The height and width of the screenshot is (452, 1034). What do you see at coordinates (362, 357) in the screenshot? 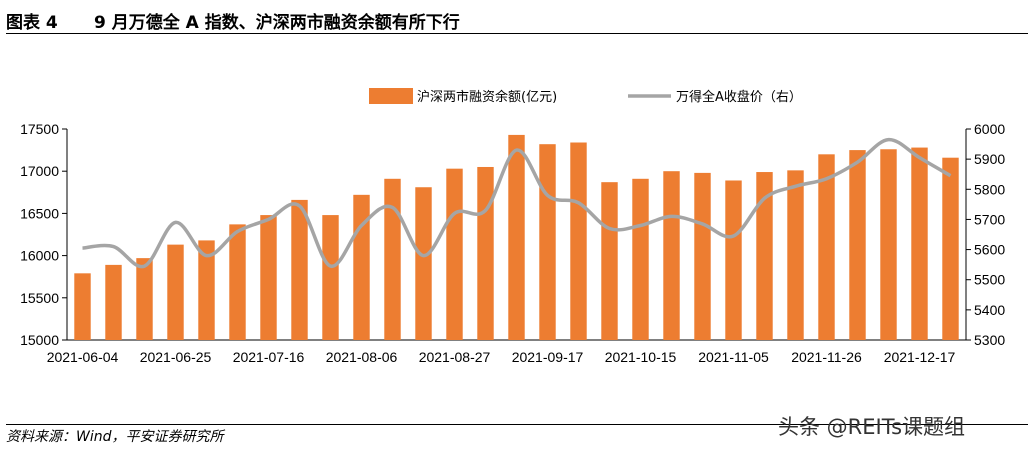
I see `x-tick-label: 2021-08-06` at bounding box center [362, 357].